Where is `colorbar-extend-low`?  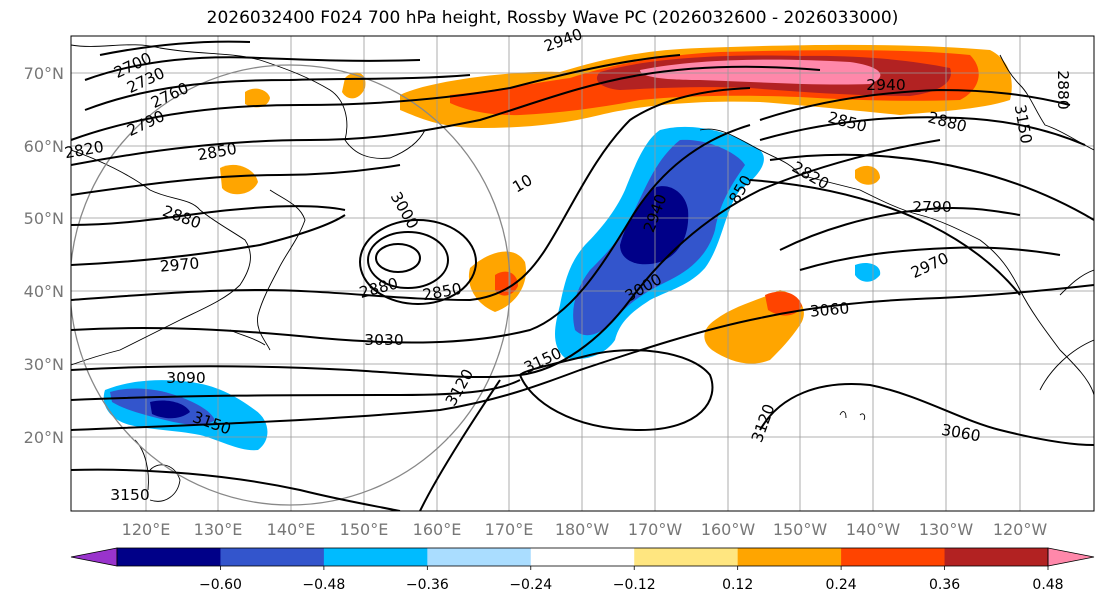 colorbar-extend-low is located at coordinates (94, 557).